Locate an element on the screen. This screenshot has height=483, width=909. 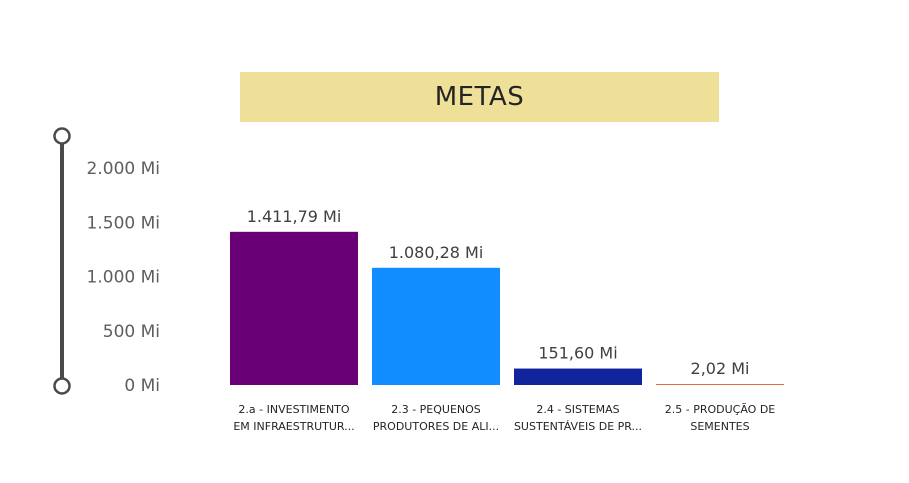
data-label: 151,60 Mi is located at coordinates (577, 353).